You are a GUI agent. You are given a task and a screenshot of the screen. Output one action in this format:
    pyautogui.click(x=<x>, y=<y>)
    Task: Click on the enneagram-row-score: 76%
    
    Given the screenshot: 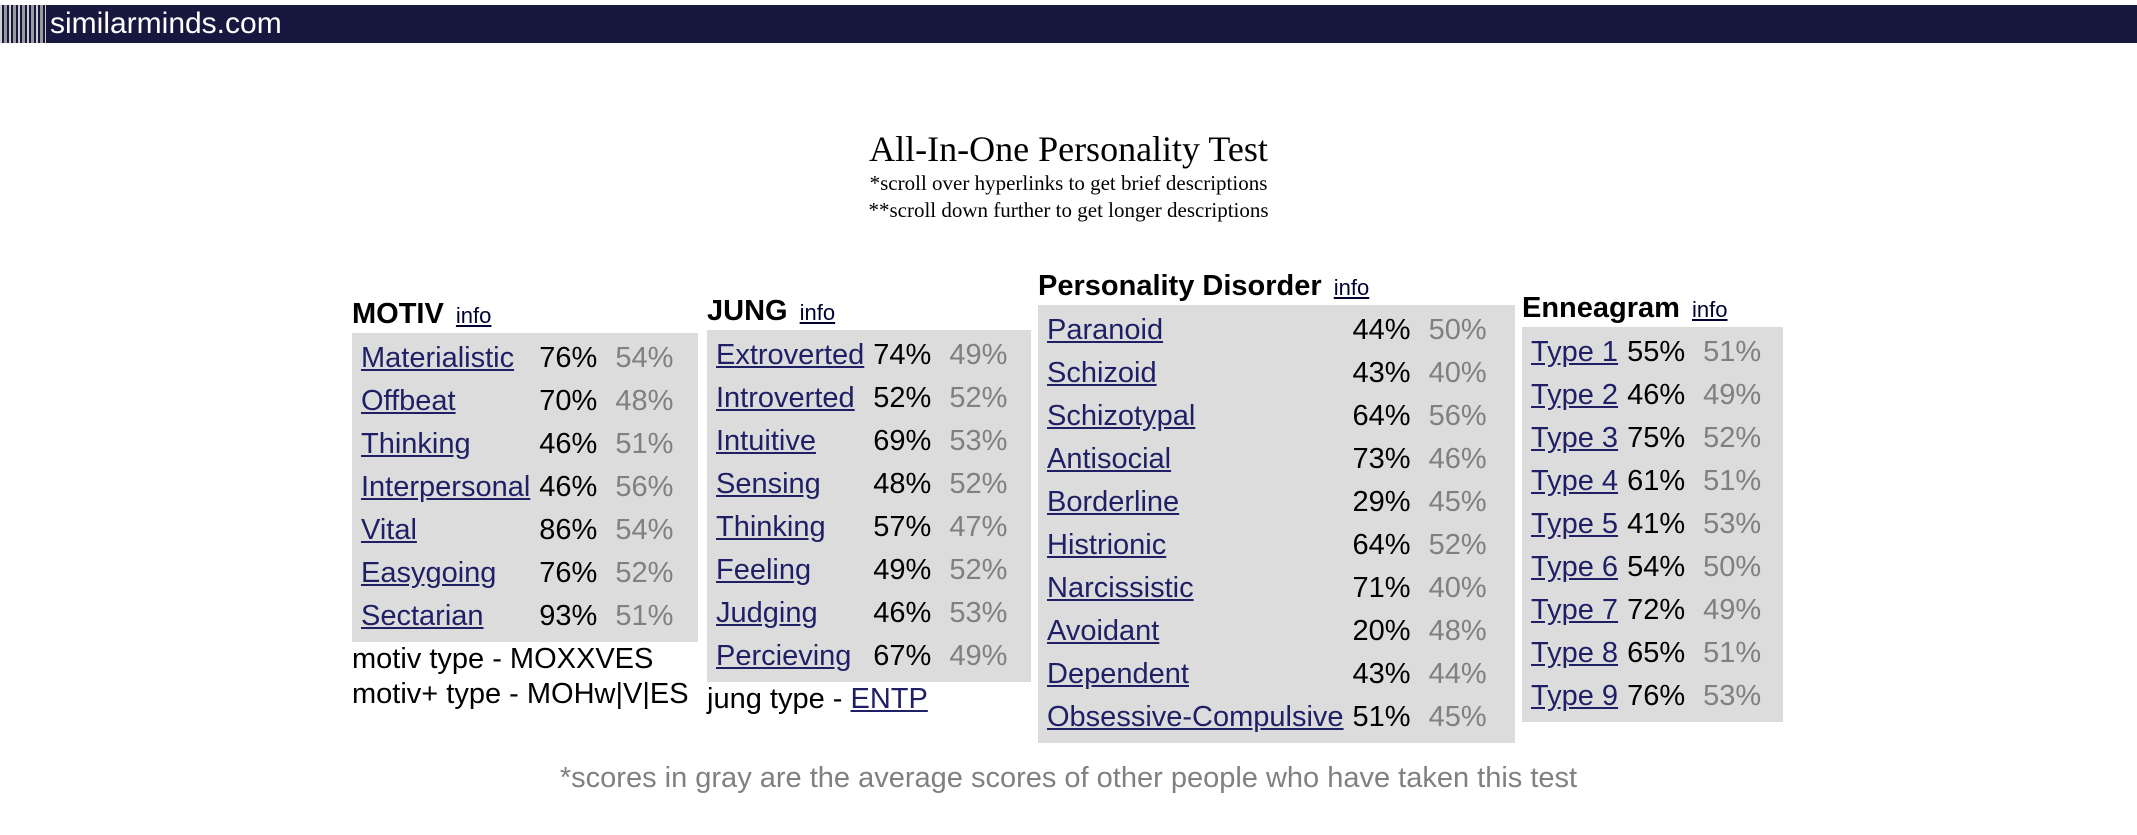 What is the action you would take?
    pyautogui.click(x=1656, y=696)
    